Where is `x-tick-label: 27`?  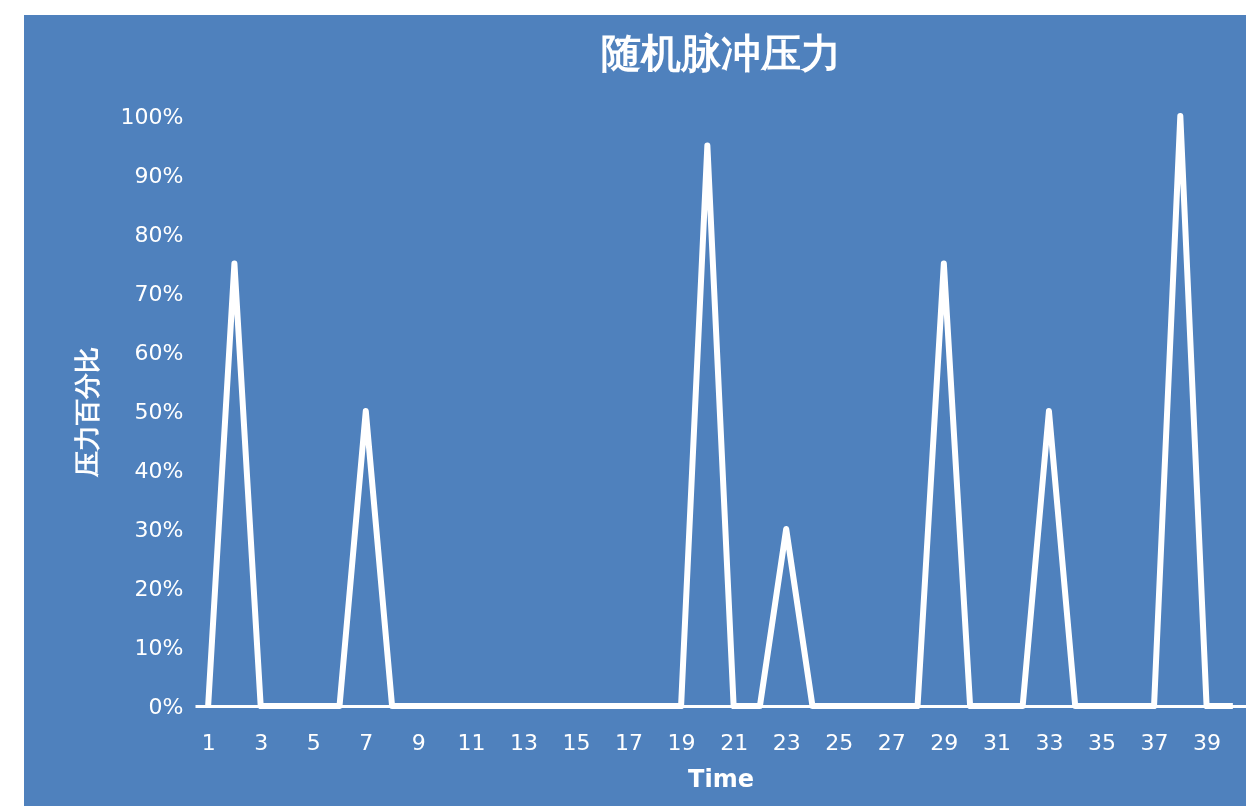
x-tick-label: 27 is located at coordinates (891, 742).